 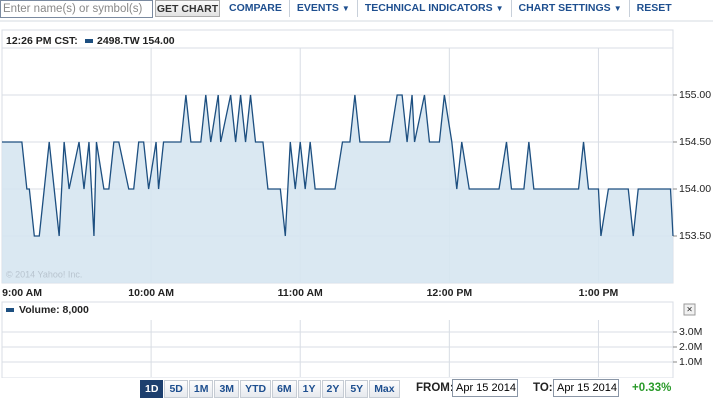 What do you see at coordinates (435, 388) in the screenshot?
I see `from-label: FROM:` at bounding box center [435, 388].